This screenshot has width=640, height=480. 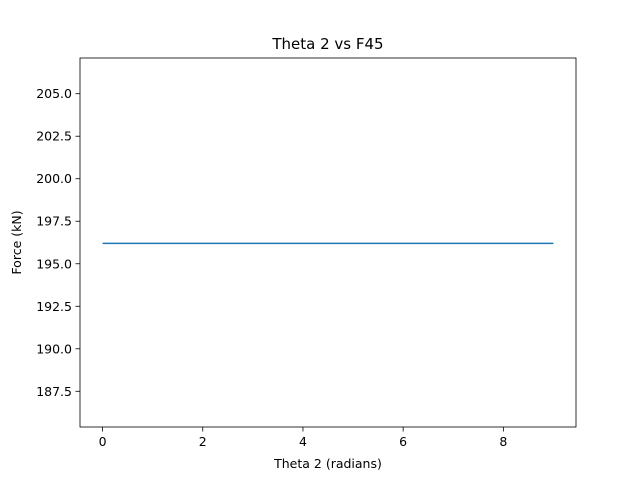 I want to click on y-tick-label: 200.0, so click(x=54, y=178).